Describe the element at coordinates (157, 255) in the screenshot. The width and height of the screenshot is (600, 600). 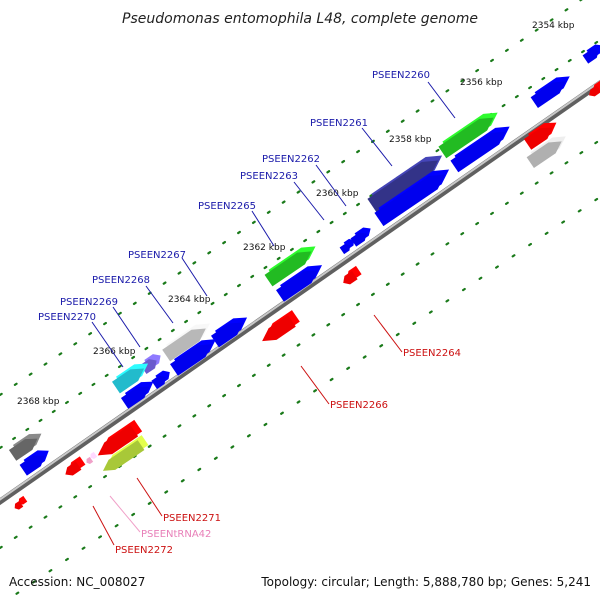
I see `gene-label-pseen2267: PSEEN2267` at that location.